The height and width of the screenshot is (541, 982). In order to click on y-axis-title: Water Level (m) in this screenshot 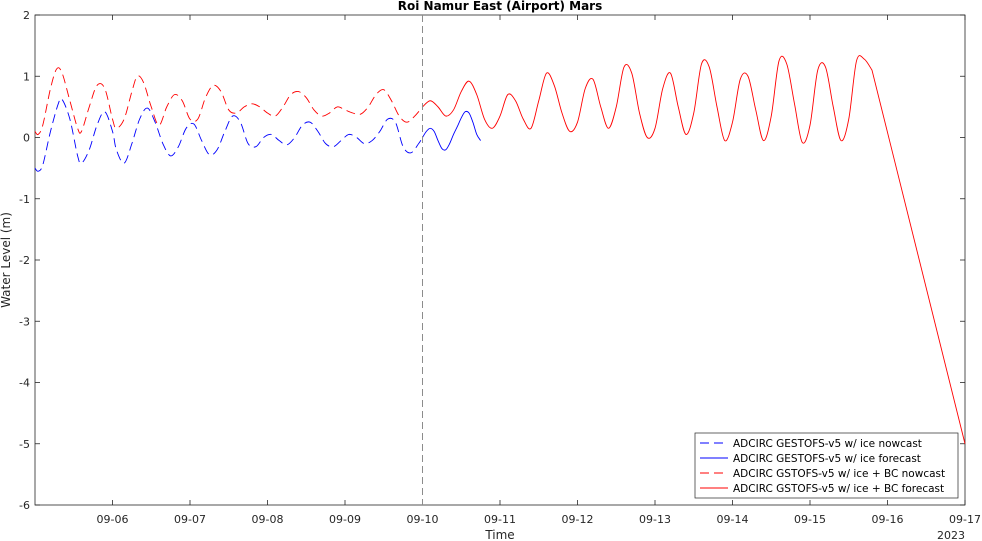, I will do `click(6, 260)`.